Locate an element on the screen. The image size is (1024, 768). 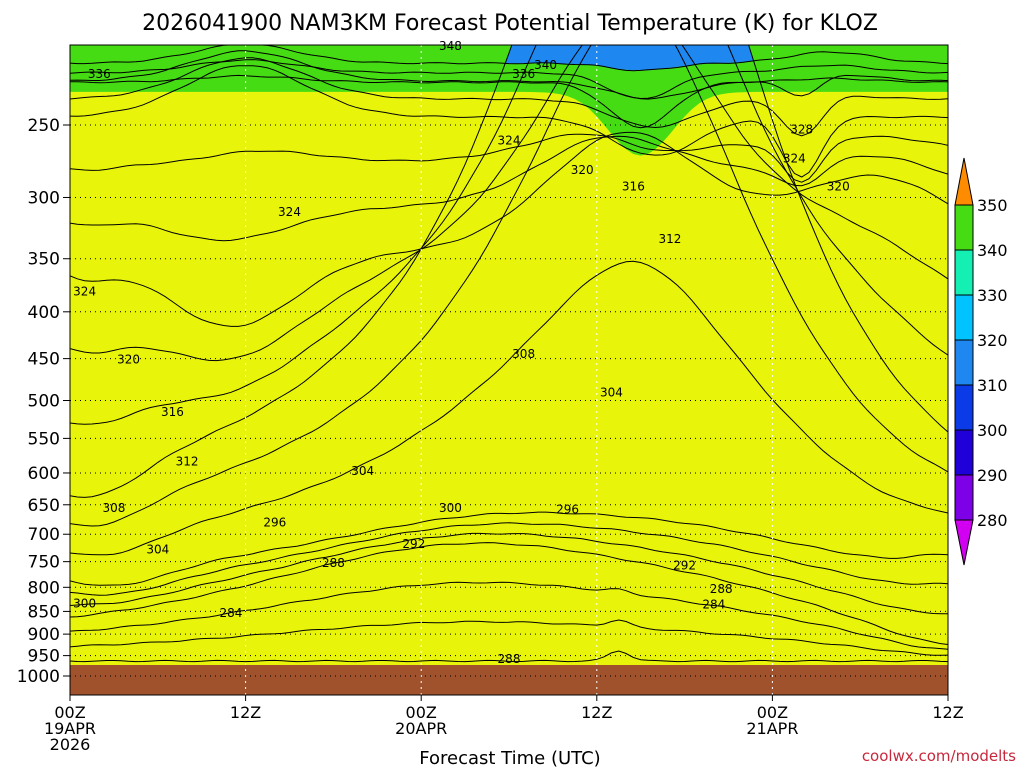
y-tick-label: 350 is located at coordinates (44, 260).